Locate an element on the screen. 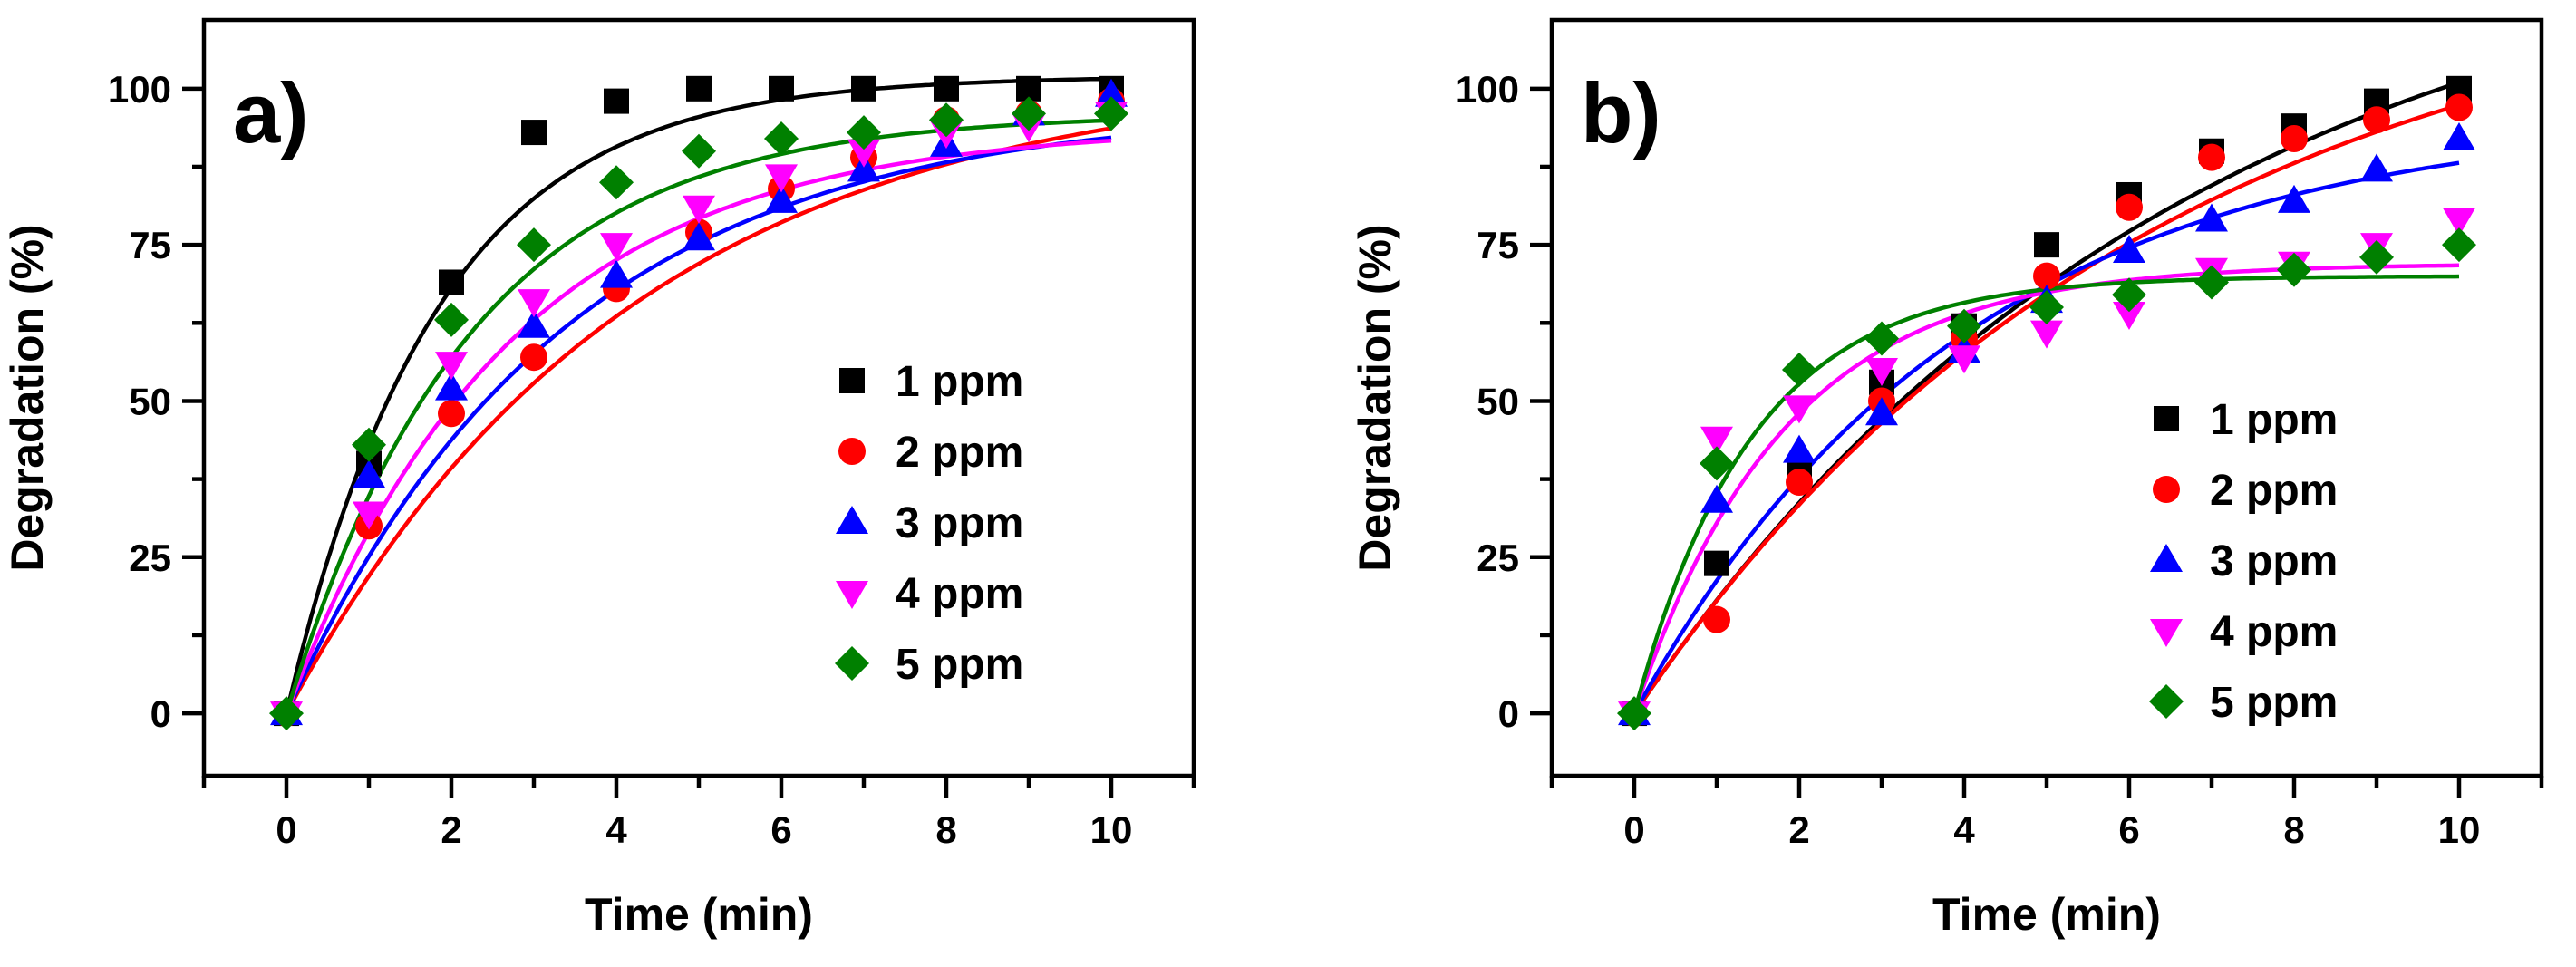  x-tick-label: 0 is located at coordinates (1633, 829).